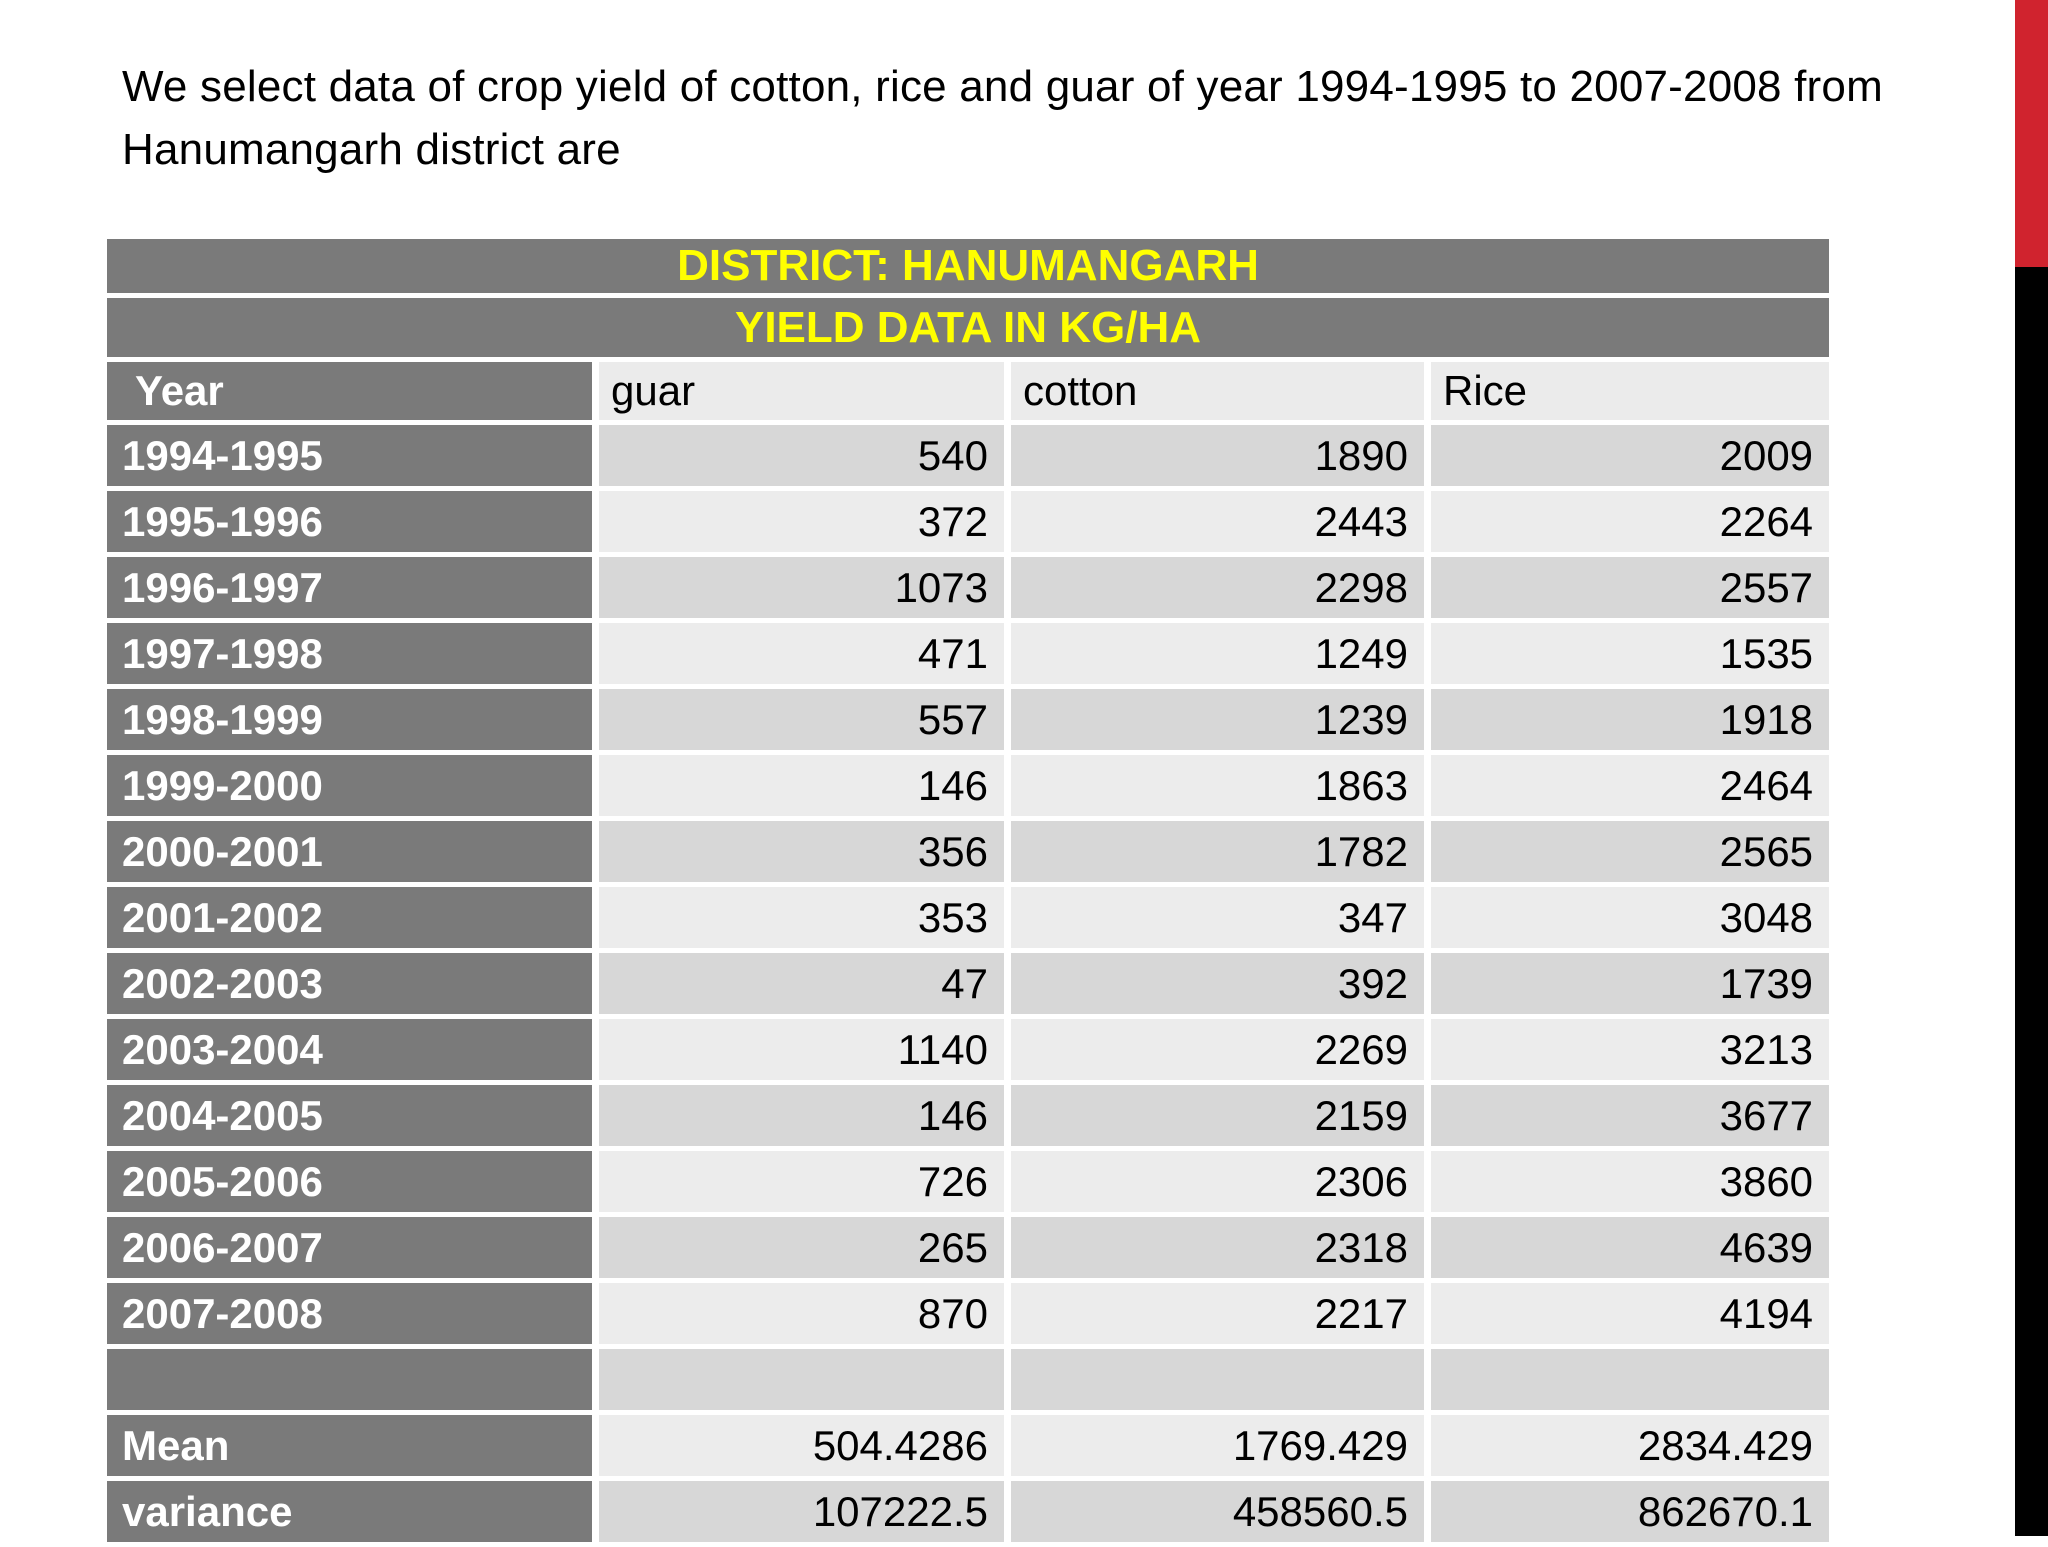  Describe the element at coordinates (2031, 133) in the screenshot. I see `red-accent-bar` at that location.